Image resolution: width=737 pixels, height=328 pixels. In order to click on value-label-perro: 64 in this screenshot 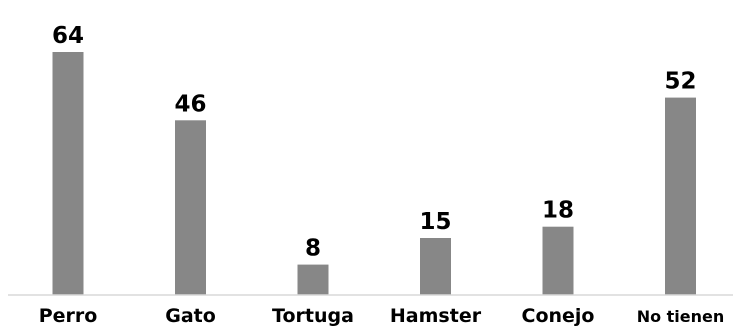, I will do `click(68, 36)`.